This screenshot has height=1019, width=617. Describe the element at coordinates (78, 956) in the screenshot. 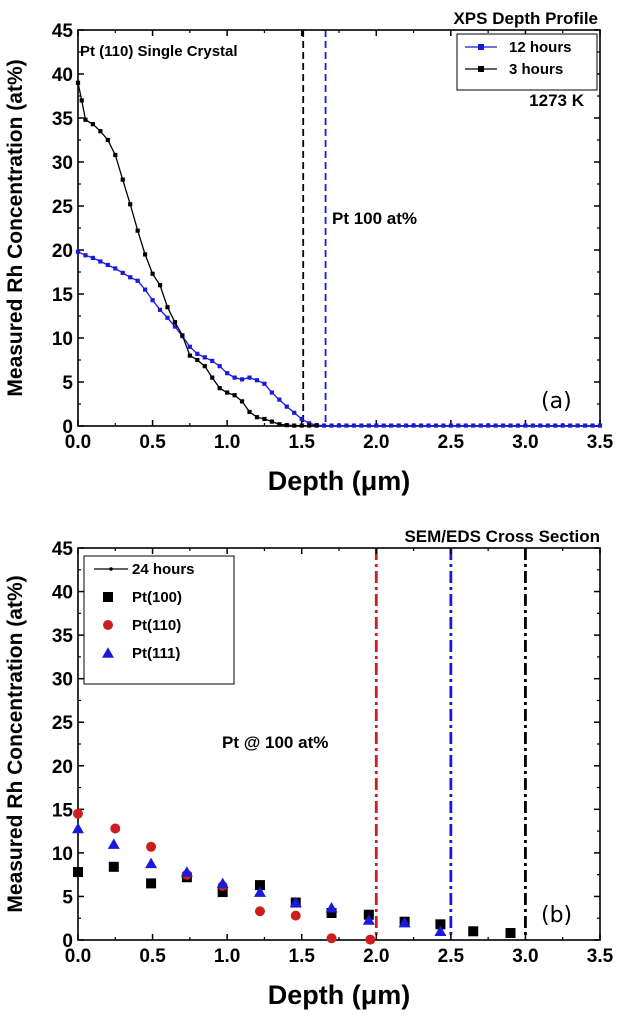

I see `x-tick-label: 0.0` at that location.